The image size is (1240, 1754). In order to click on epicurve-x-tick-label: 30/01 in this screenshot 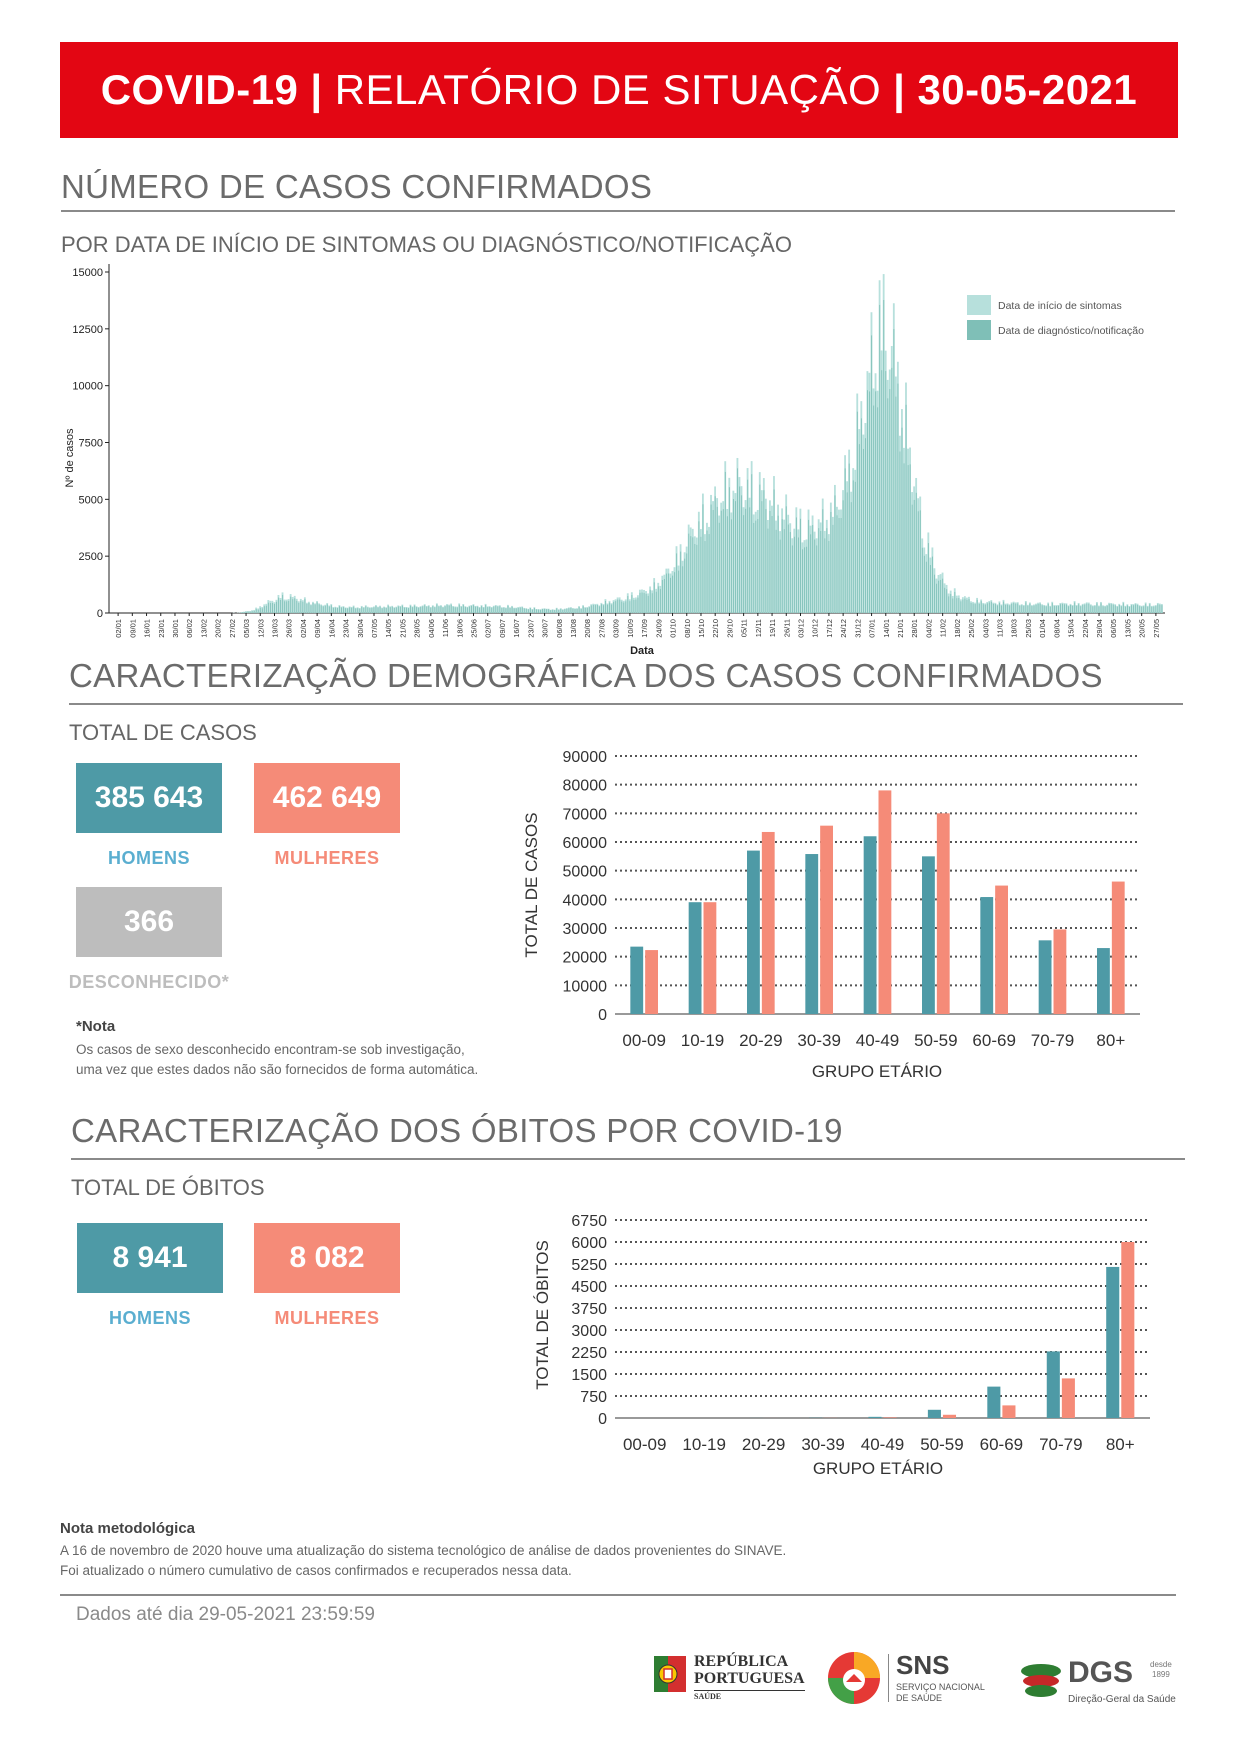, I will do `click(175, 628)`.